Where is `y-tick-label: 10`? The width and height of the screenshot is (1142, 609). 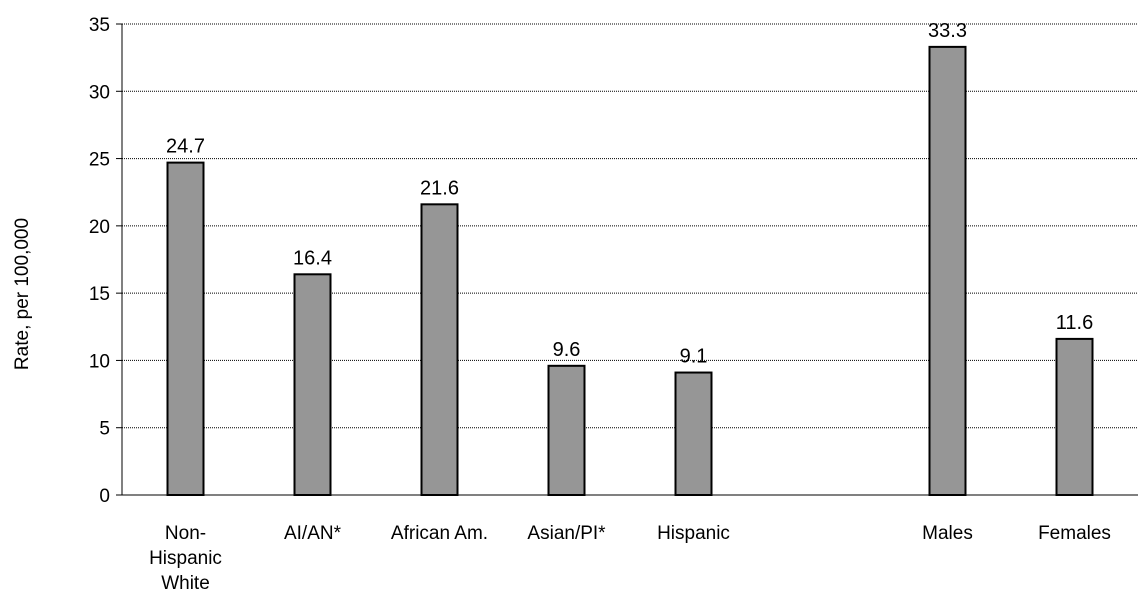
y-tick-label: 10 is located at coordinates (99, 361).